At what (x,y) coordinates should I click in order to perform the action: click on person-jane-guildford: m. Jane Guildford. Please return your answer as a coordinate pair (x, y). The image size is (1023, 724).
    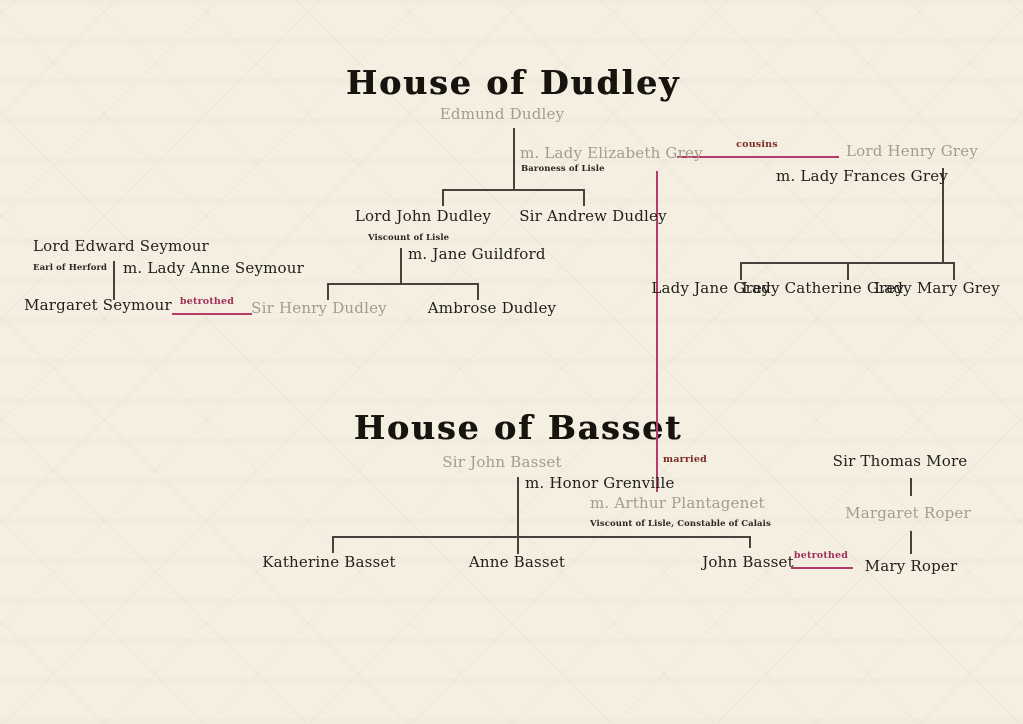
    Looking at the image, I should click on (477, 254).